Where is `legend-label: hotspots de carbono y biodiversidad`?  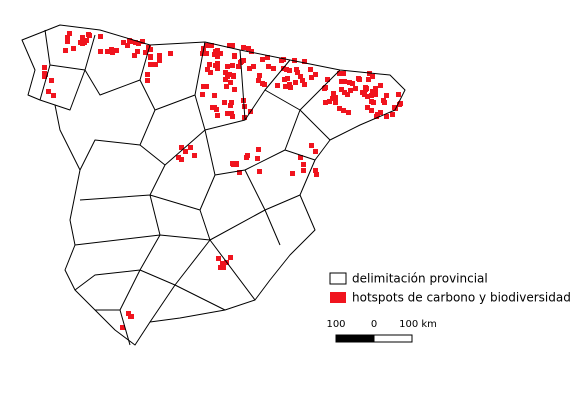 legend-label: hotspots de carbono y biodiversidad is located at coordinates (461, 298).